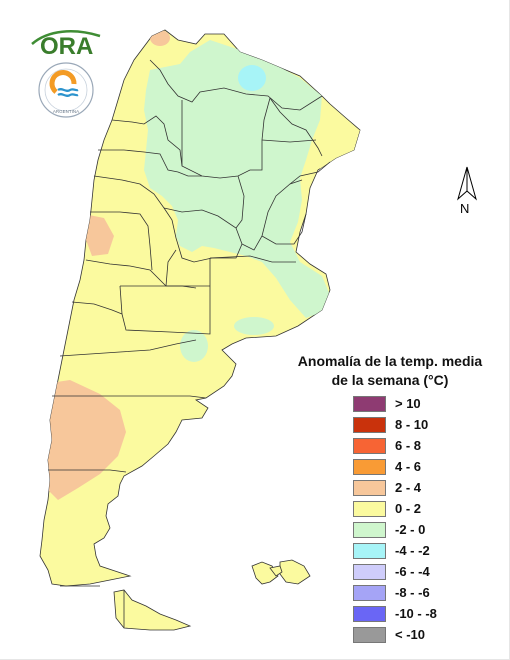 The height and width of the screenshot is (660, 510). I want to click on zone-cool-coast-patch, so click(254, 326).